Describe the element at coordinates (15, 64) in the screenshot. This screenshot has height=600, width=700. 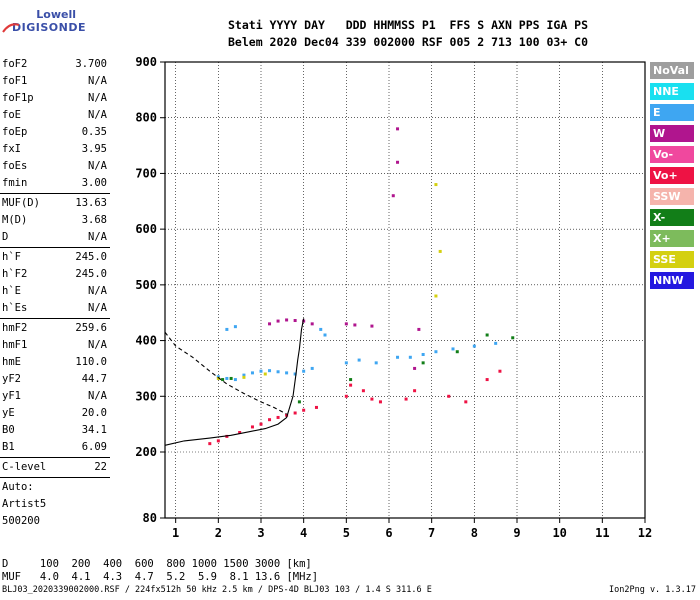
I see `param-key: foF2` at that location.